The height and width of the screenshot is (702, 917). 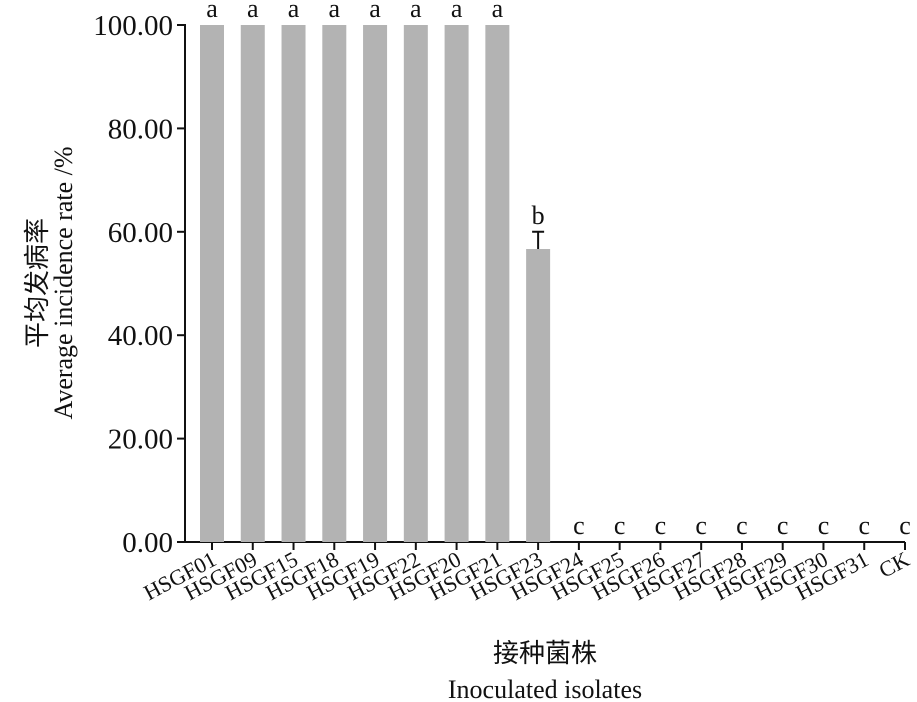 What do you see at coordinates (63, 282) in the screenshot?
I see `y-axis-label: Average incidence rate /%` at bounding box center [63, 282].